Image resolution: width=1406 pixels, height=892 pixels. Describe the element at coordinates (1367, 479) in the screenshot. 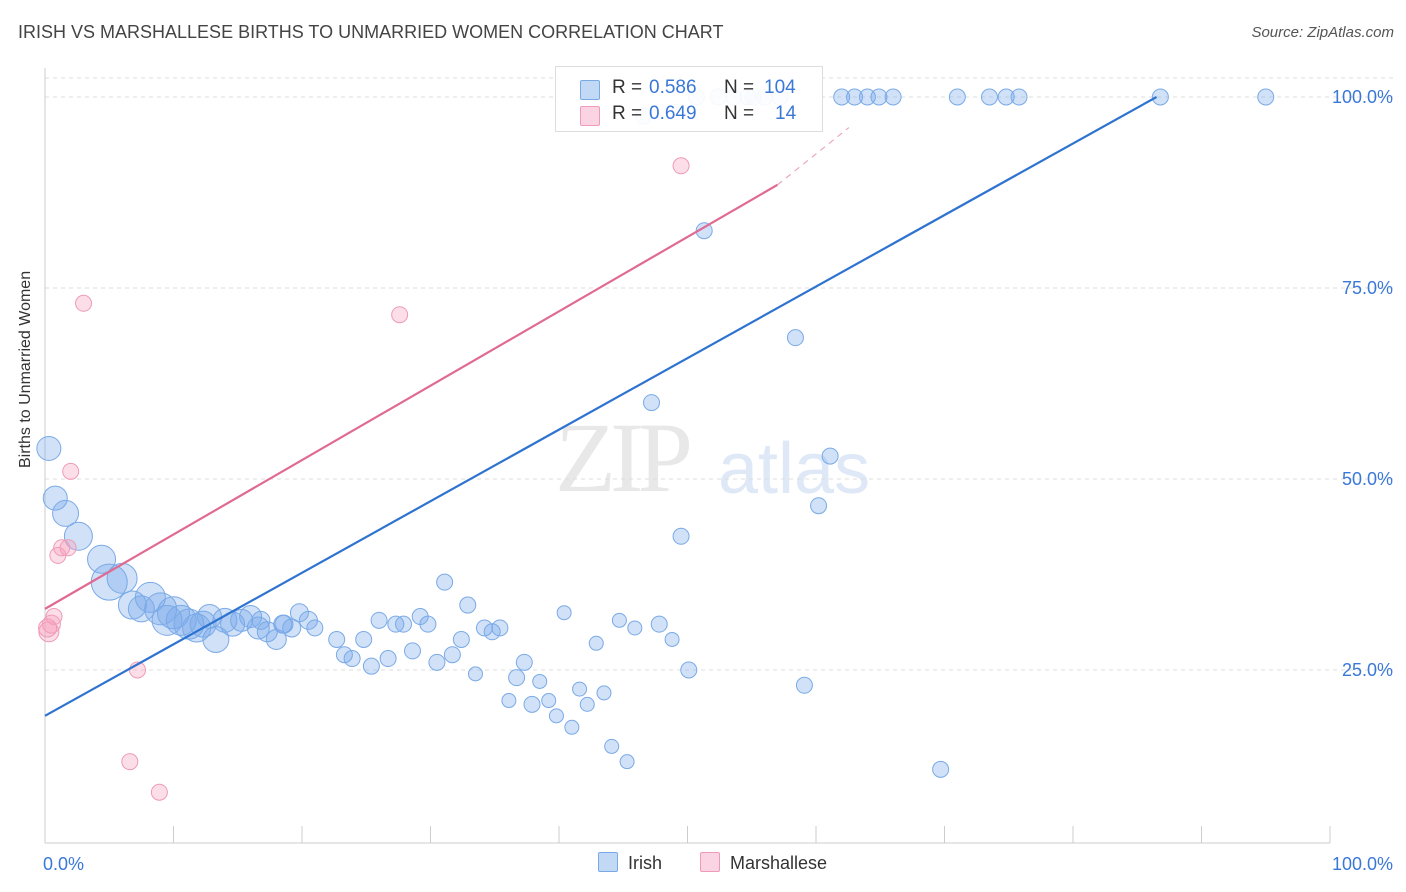

I see `y-tick-label: 50.0%` at that location.